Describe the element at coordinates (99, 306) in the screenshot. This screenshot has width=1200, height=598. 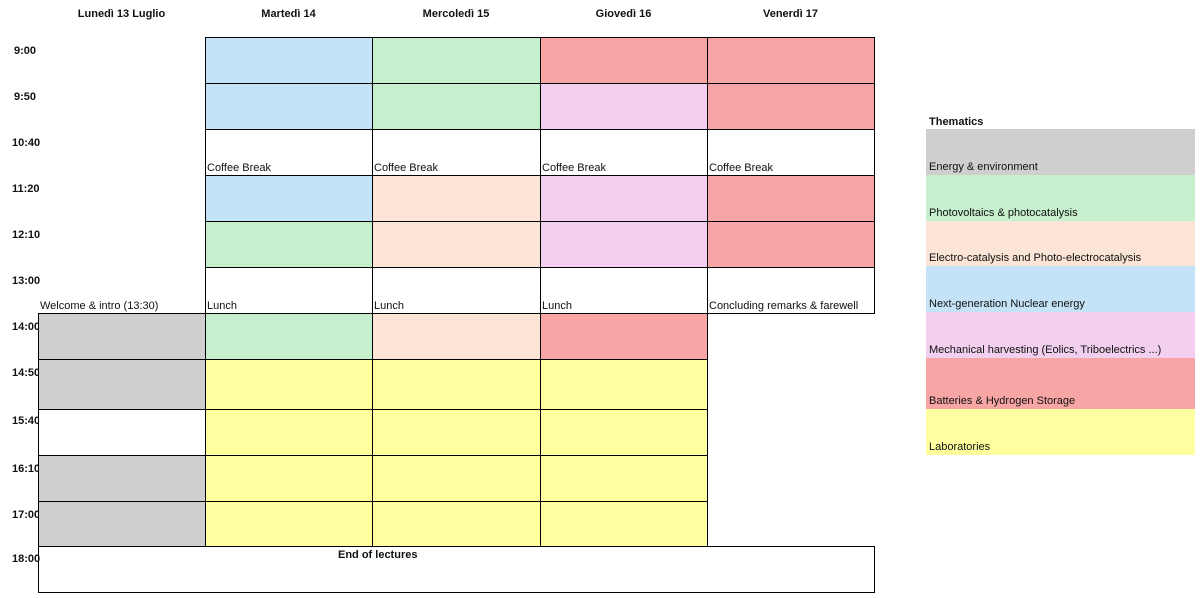
I see `welcome-label: Welcome & intro (13:30)` at that location.